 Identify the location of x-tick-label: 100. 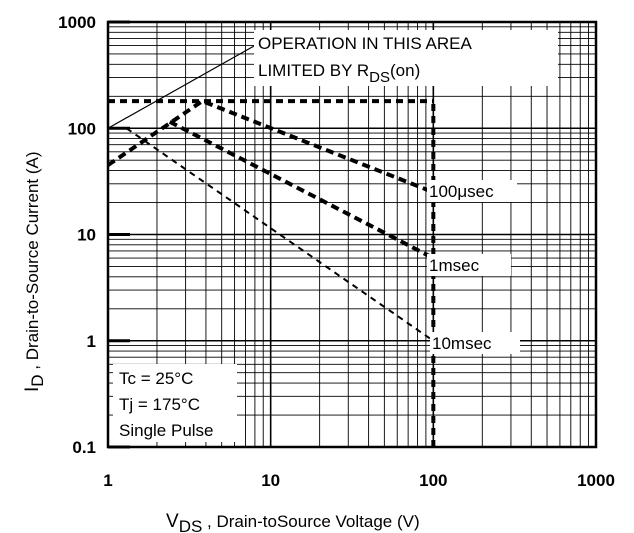
(433, 480).